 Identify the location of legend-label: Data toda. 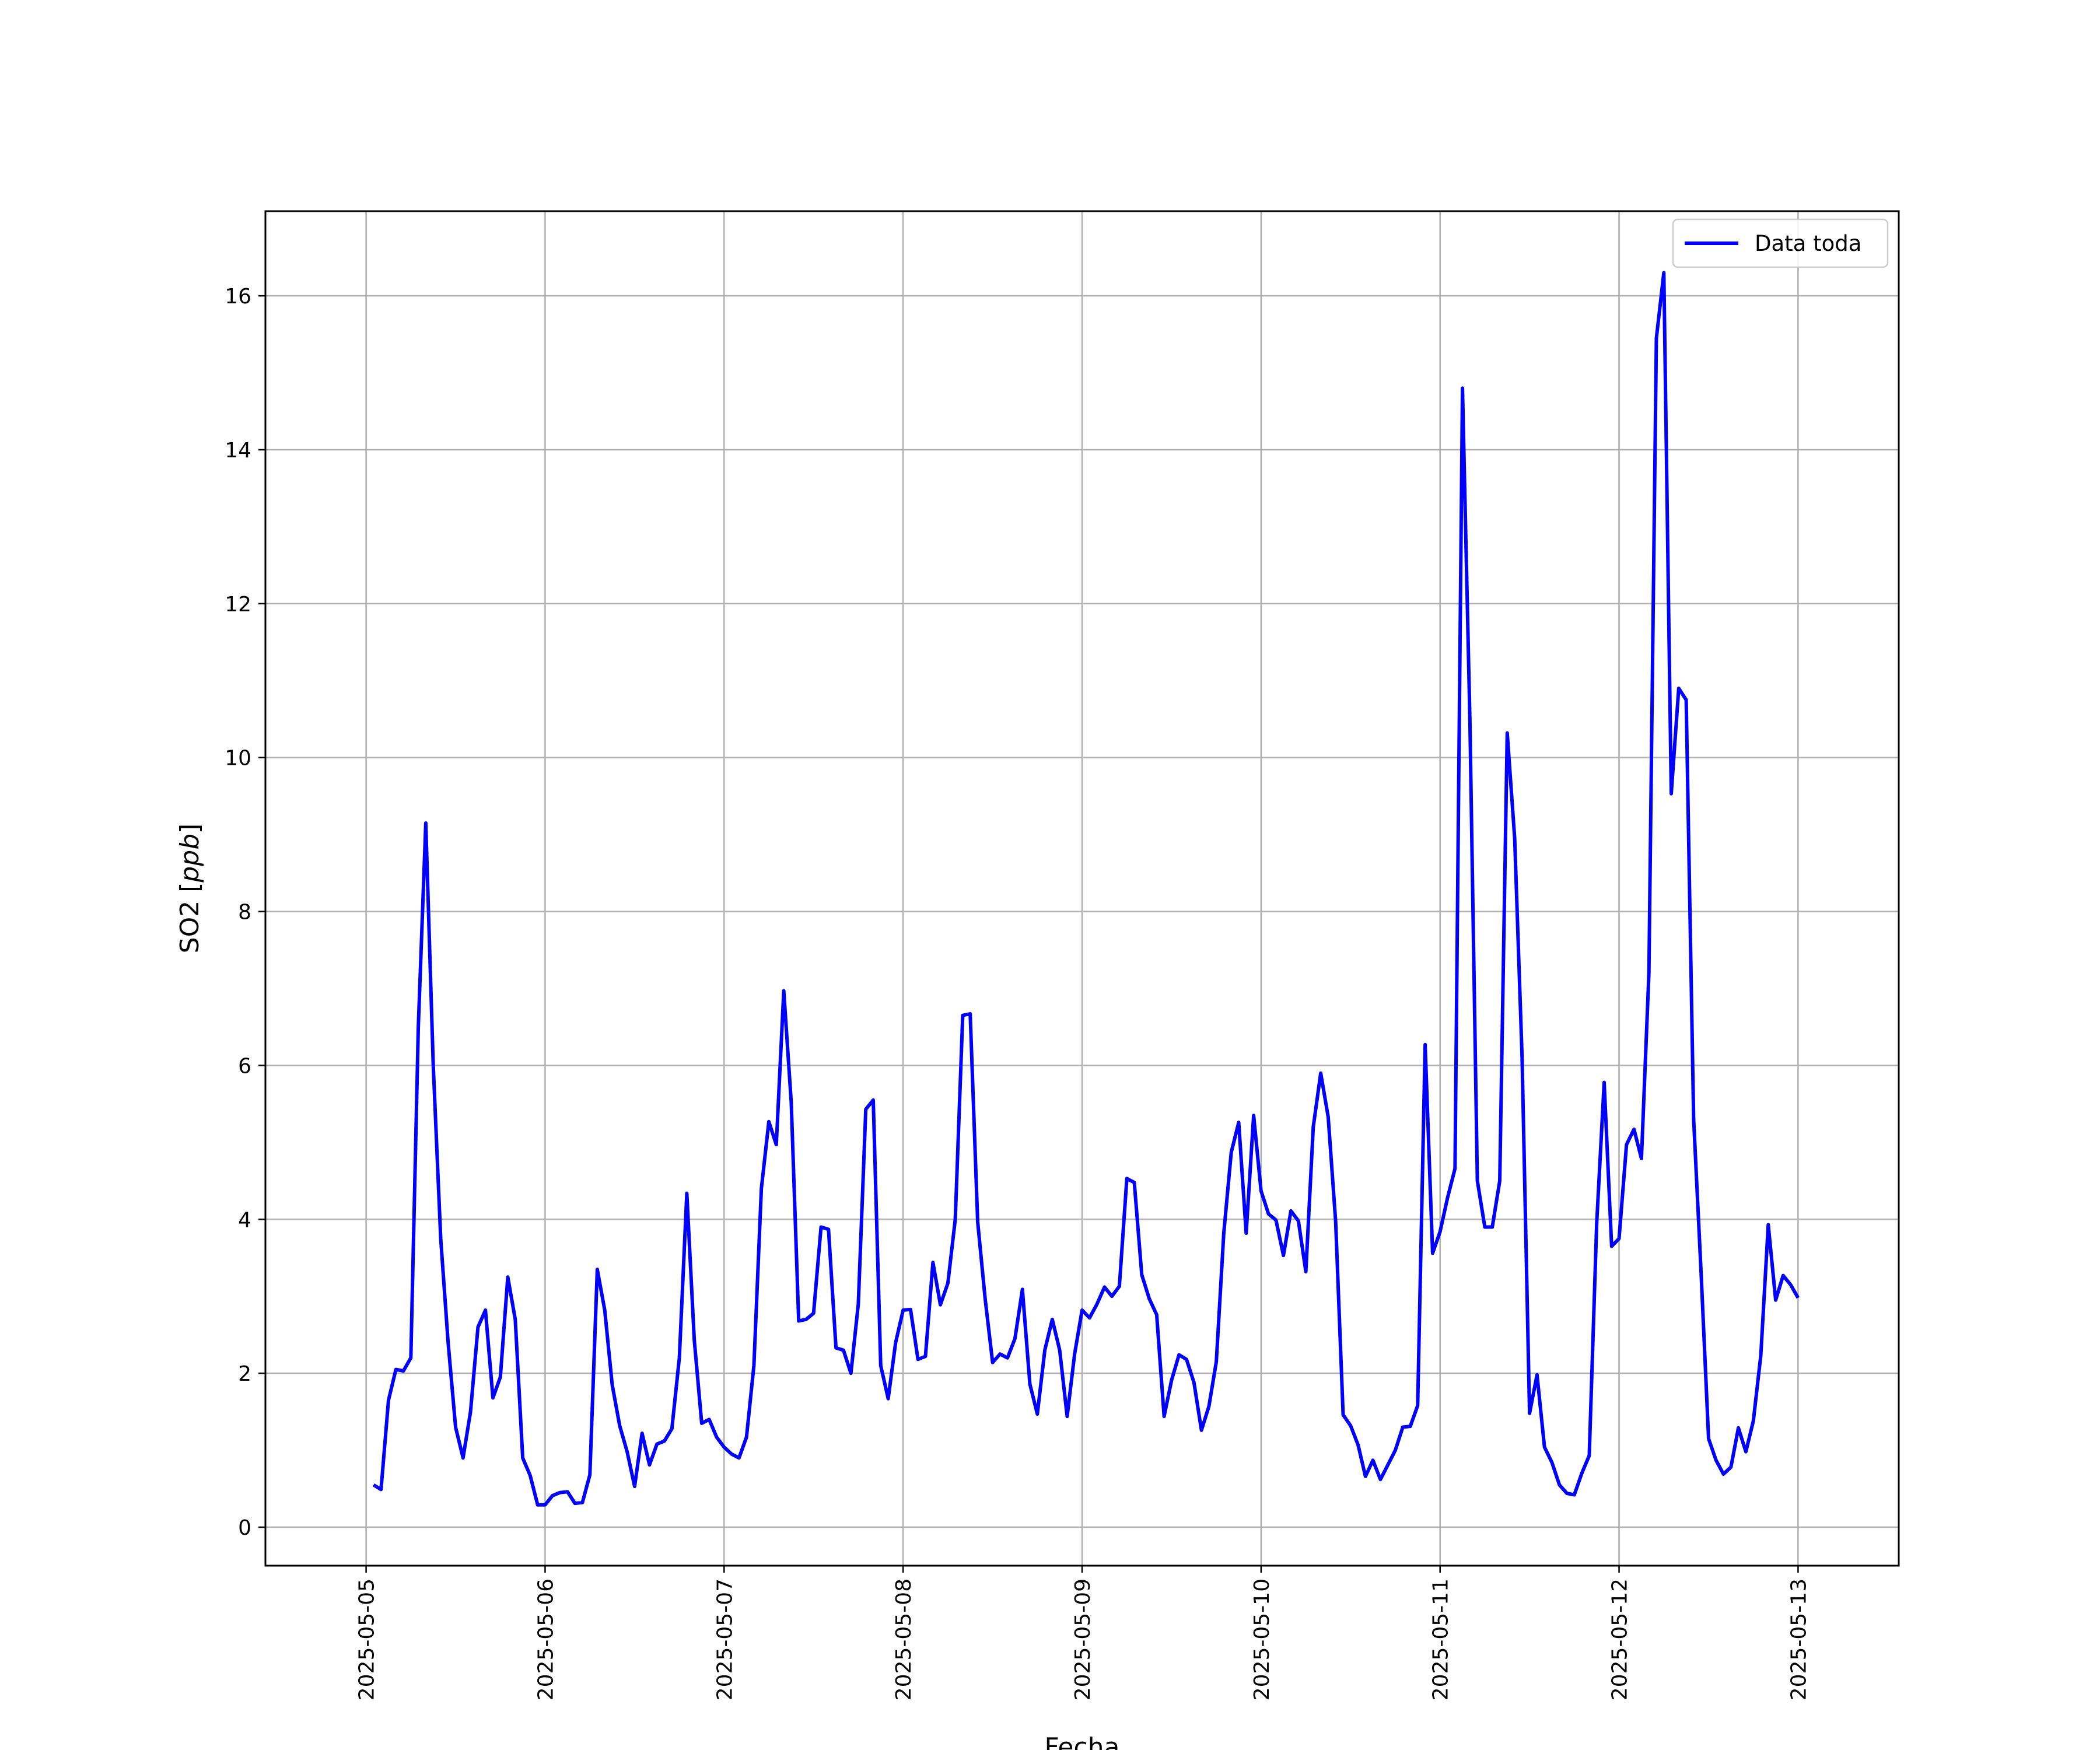
(1808, 243).